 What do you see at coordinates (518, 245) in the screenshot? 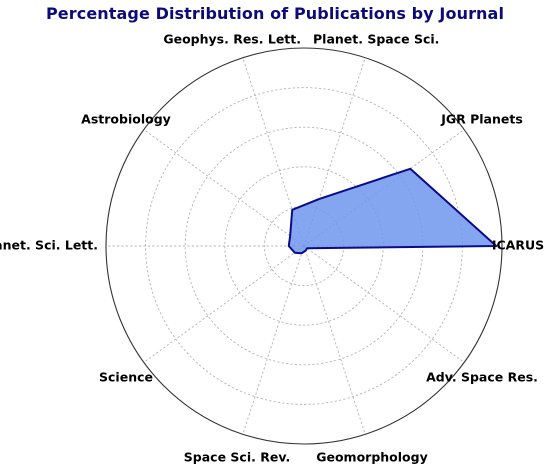
I see `category-label: ICARUS` at bounding box center [518, 245].